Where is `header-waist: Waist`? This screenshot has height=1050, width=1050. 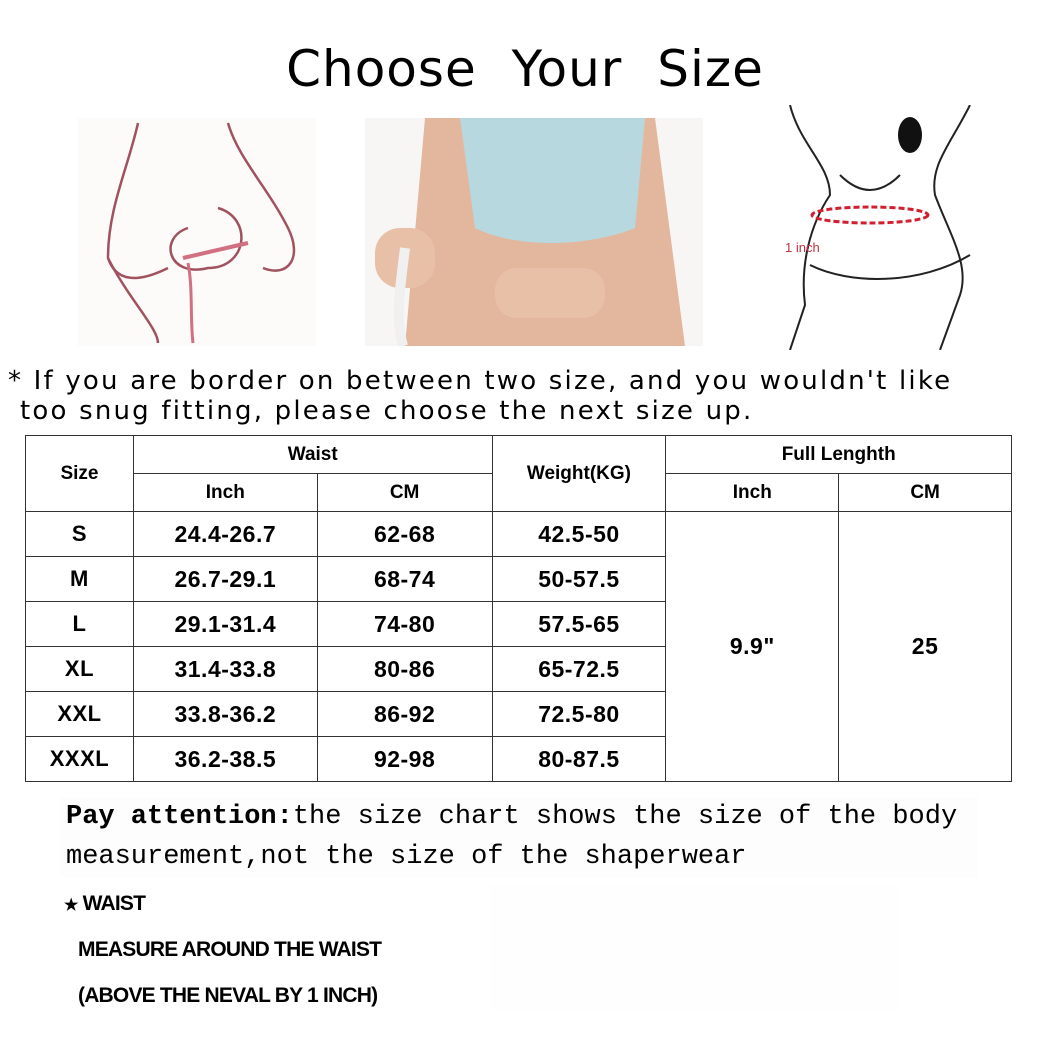
header-waist: Waist is located at coordinates (312, 454).